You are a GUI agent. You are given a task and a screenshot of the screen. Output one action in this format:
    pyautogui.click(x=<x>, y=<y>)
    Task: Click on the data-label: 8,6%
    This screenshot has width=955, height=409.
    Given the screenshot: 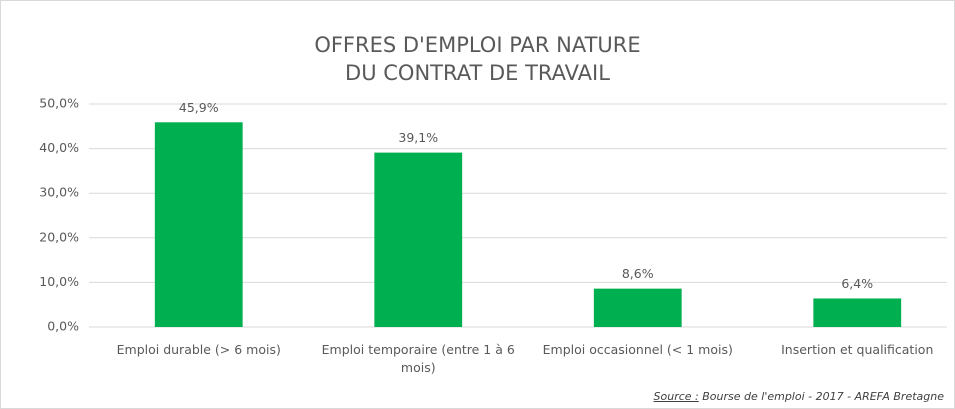 What is the action you would take?
    pyautogui.click(x=638, y=273)
    